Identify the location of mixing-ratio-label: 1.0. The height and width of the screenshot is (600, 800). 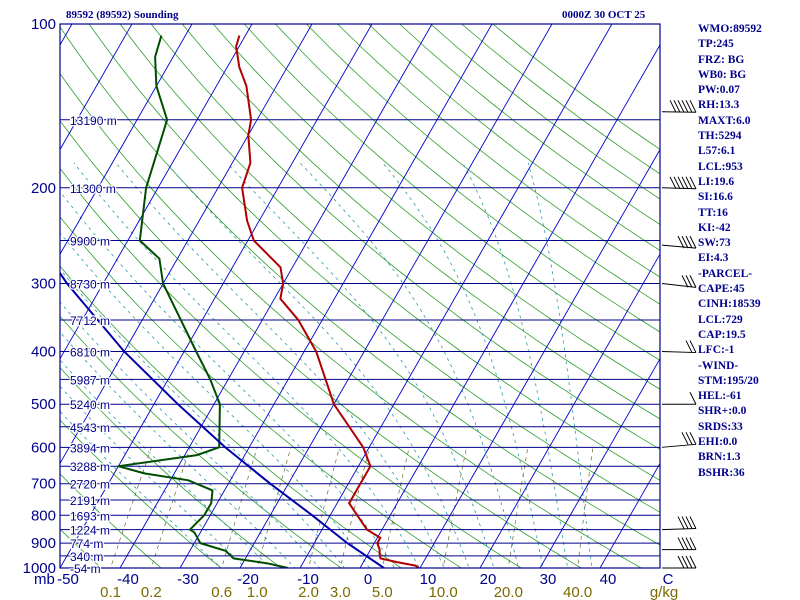
(257, 592).